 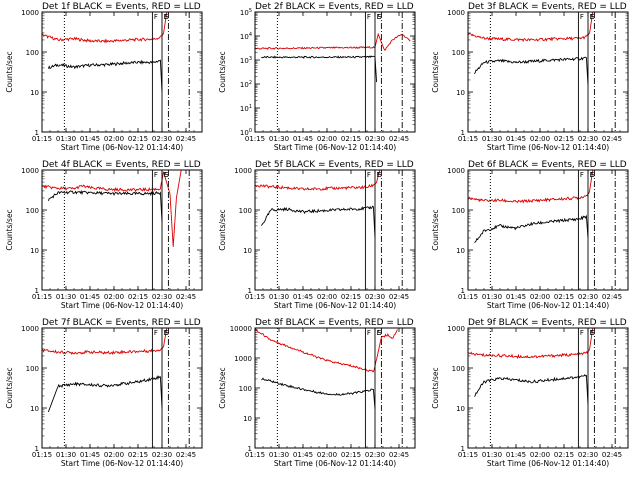 What do you see at coordinates (246, 84) in the screenshot?
I see `y-tick-label: 10²` at bounding box center [246, 84].